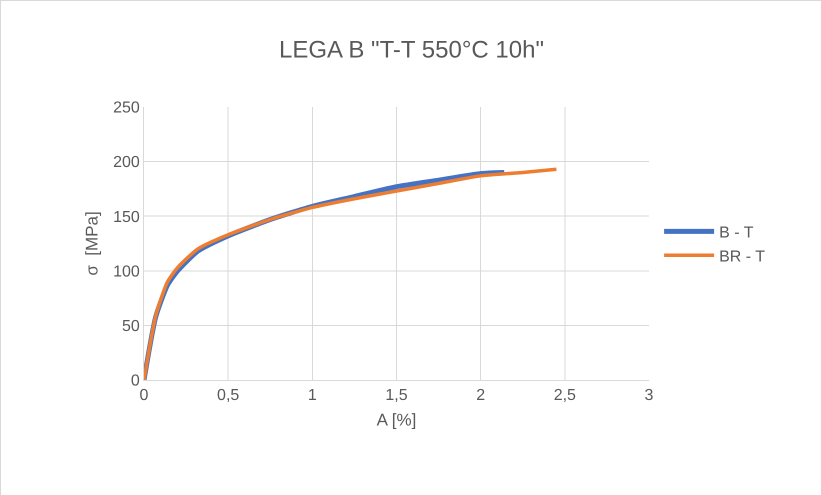 Image resolution: width=821 pixels, height=495 pixels. Describe the element at coordinates (131, 326) in the screenshot. I see `y-tick-label: 50` at that location.